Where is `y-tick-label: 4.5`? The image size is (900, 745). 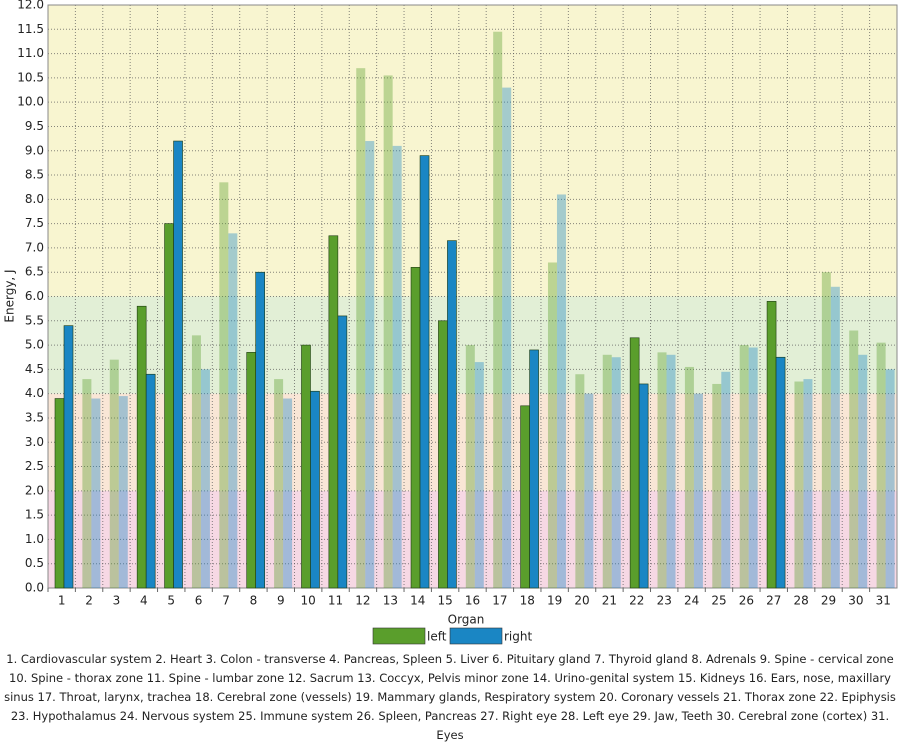 y-tick-label: 4.5 is located at coordinates (34, 369).